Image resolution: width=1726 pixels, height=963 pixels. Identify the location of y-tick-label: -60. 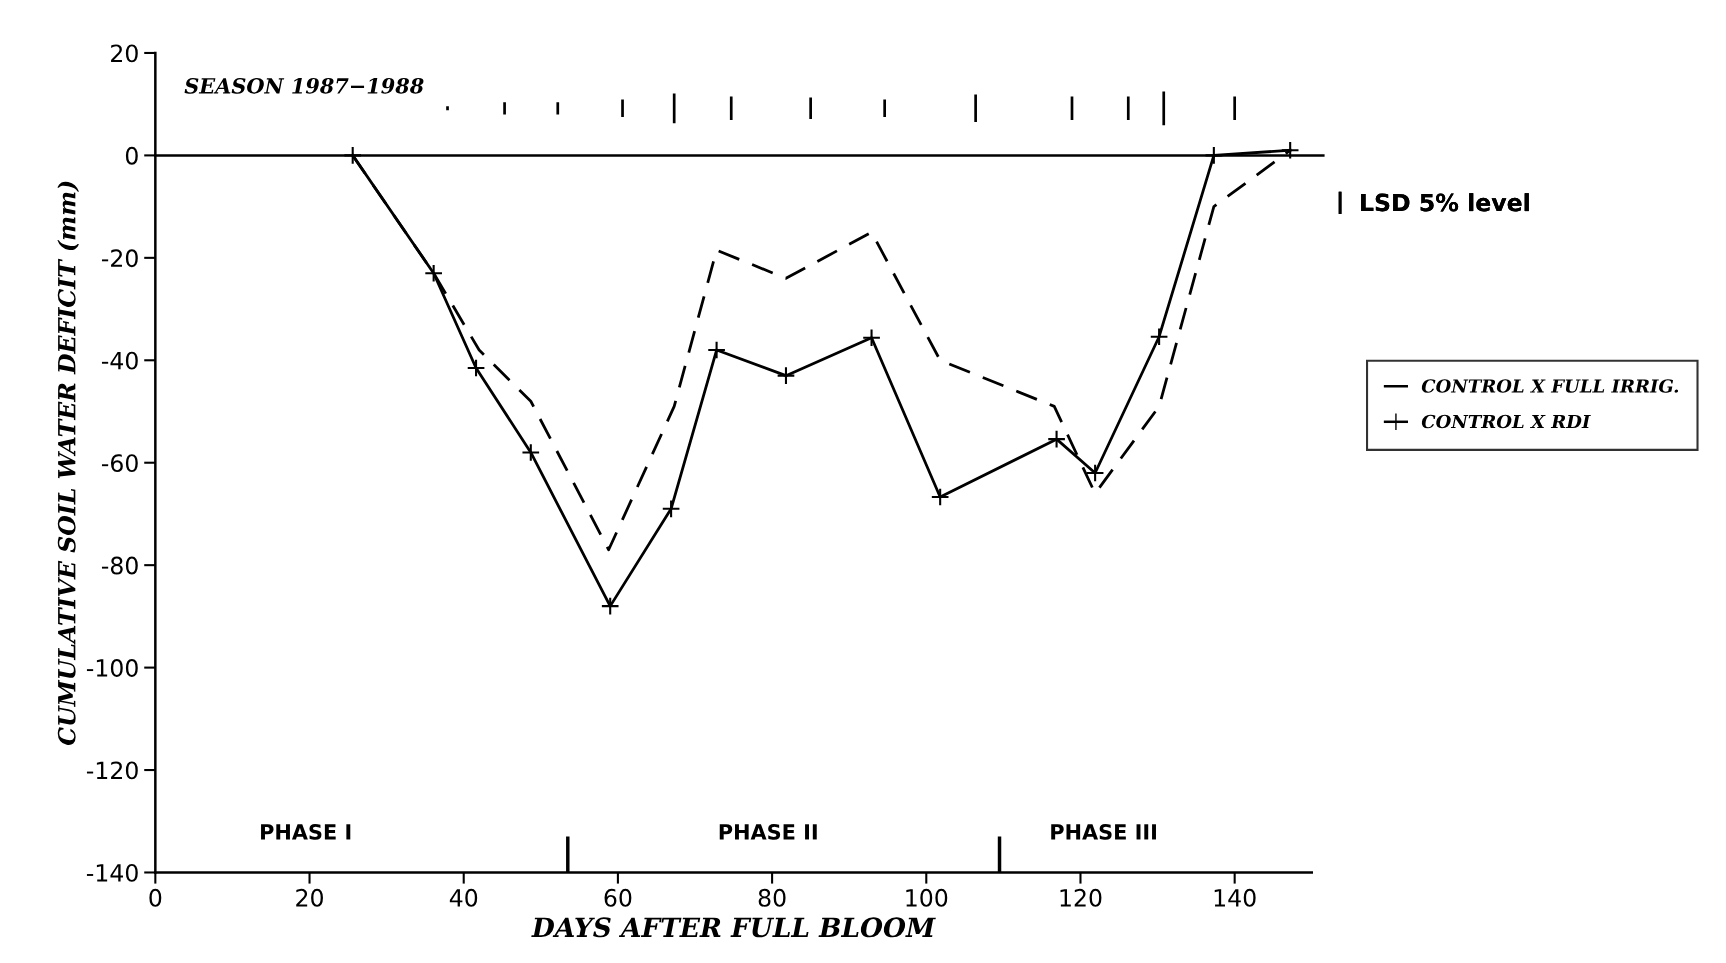
(119, 463).